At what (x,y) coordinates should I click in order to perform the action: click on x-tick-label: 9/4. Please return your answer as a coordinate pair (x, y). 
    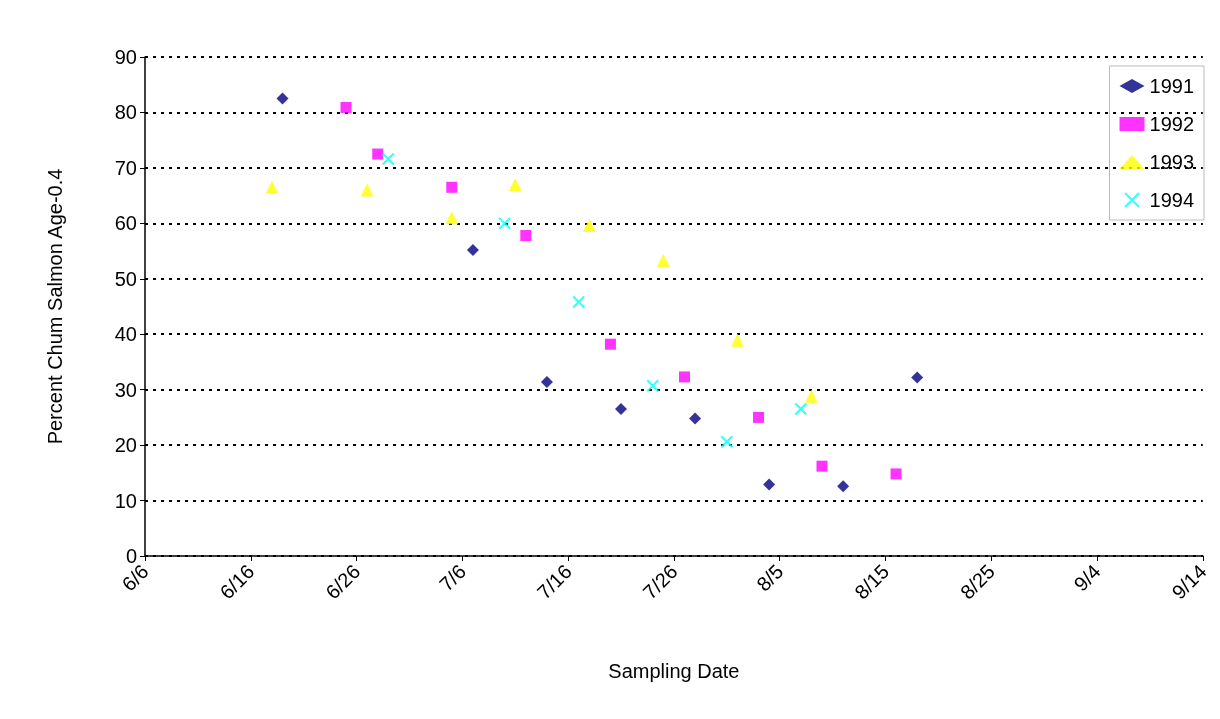
    Looking at the image, I should click on (1087, 578).